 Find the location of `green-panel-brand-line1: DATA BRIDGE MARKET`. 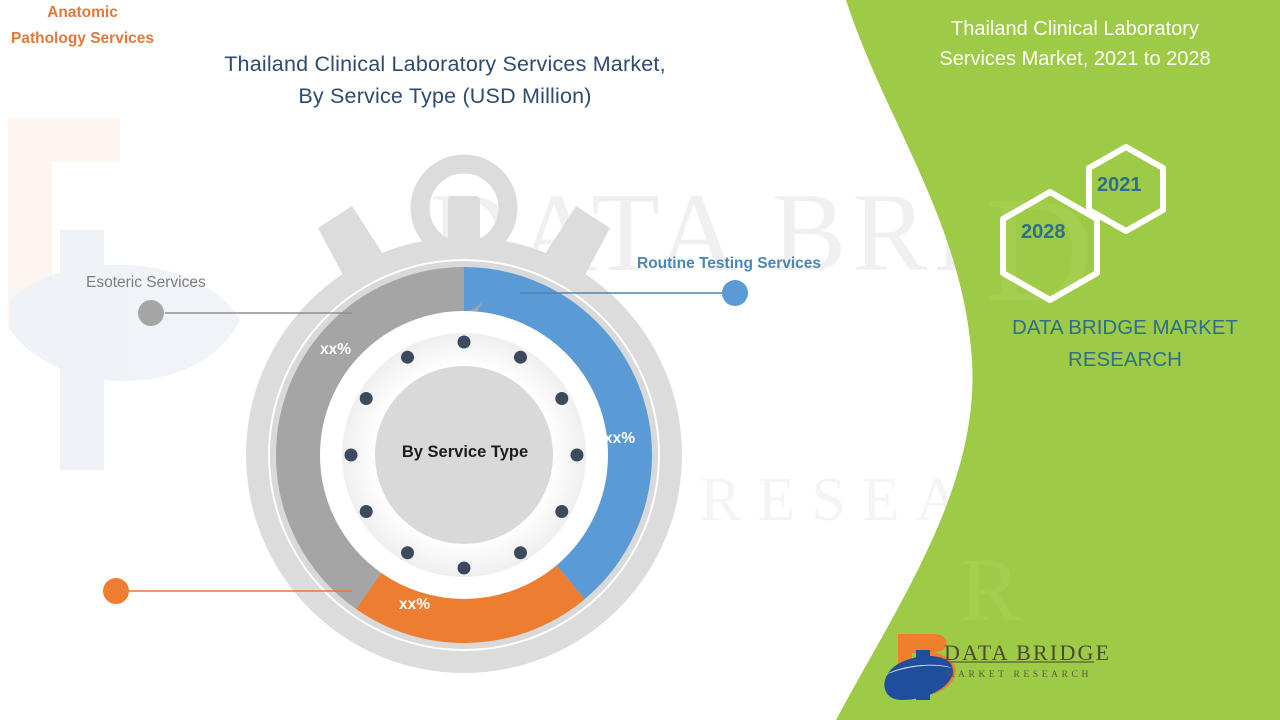

green-panel-brand-line1: DATA BRIDGE MARKET is located at coordinates (1125, 327).